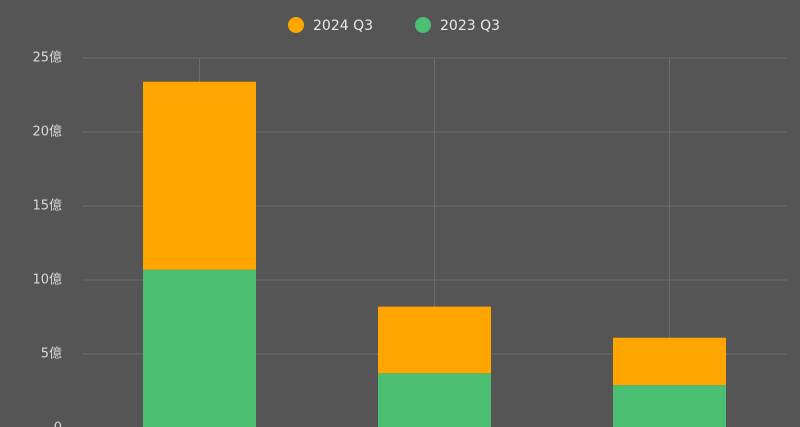 This screenshot has height=427, width=800. Describe the element at coordinates (47, 206) in the screenshot. I see `y-tick-label: 15億` at that location.